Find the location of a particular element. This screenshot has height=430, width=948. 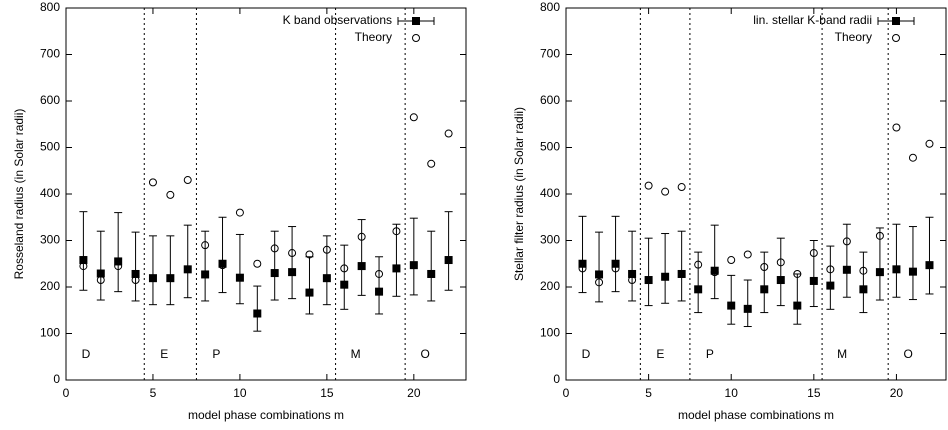

region-label: P is located at coordinates (216, 354).